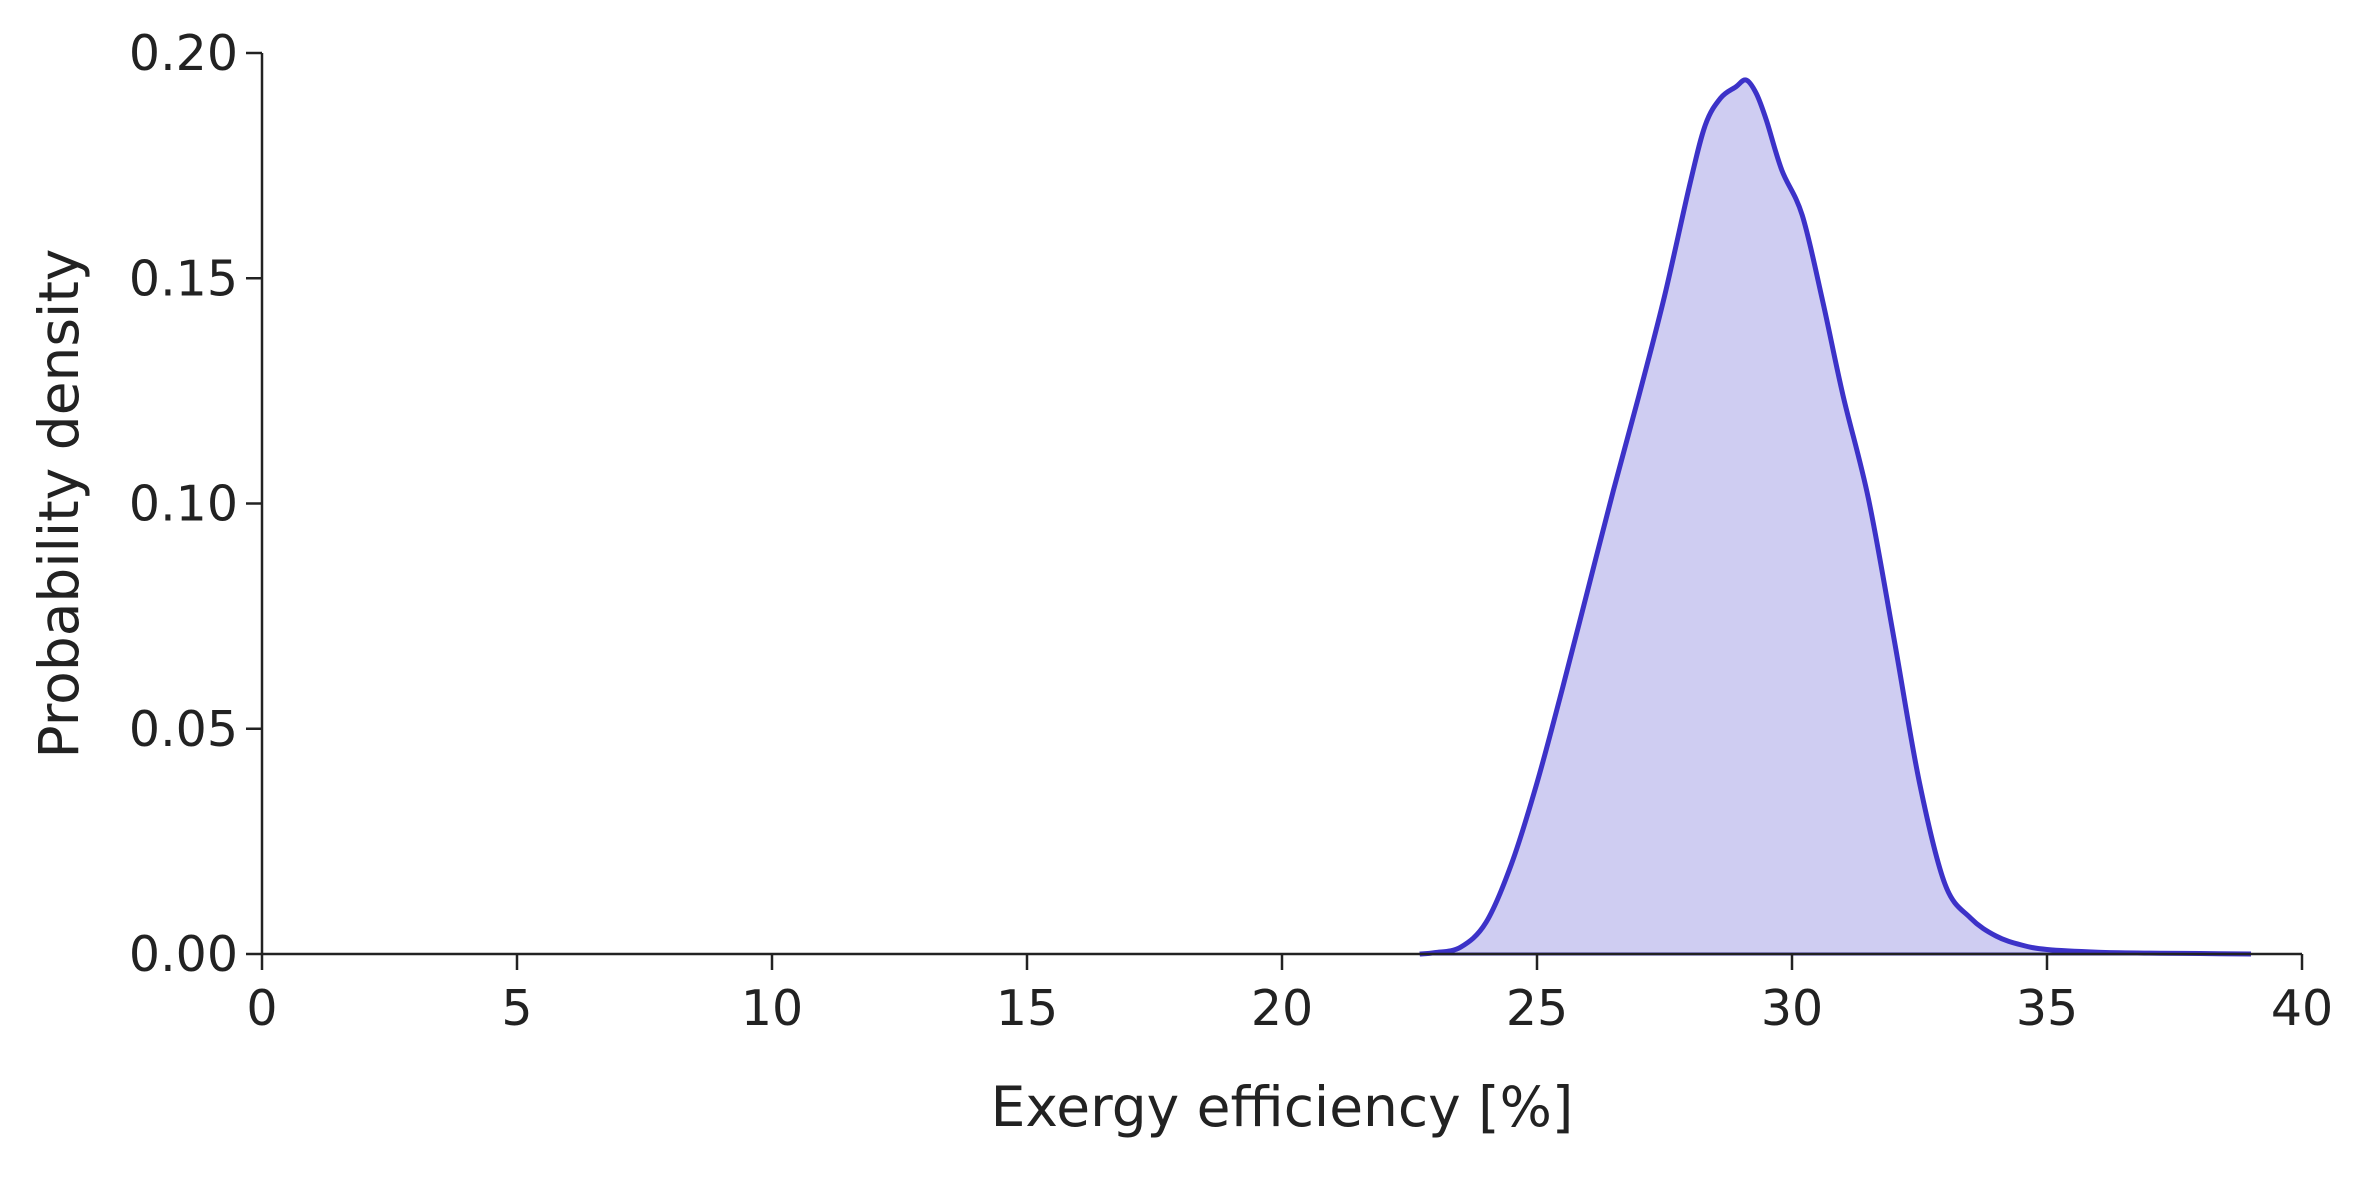 The width and height of the screenshot is (2362, 1185). What do you see at coordinates (1027, 1008) in the screenshot?
I see `x-tick-label: 15` at bounding box center [1027, 1008].